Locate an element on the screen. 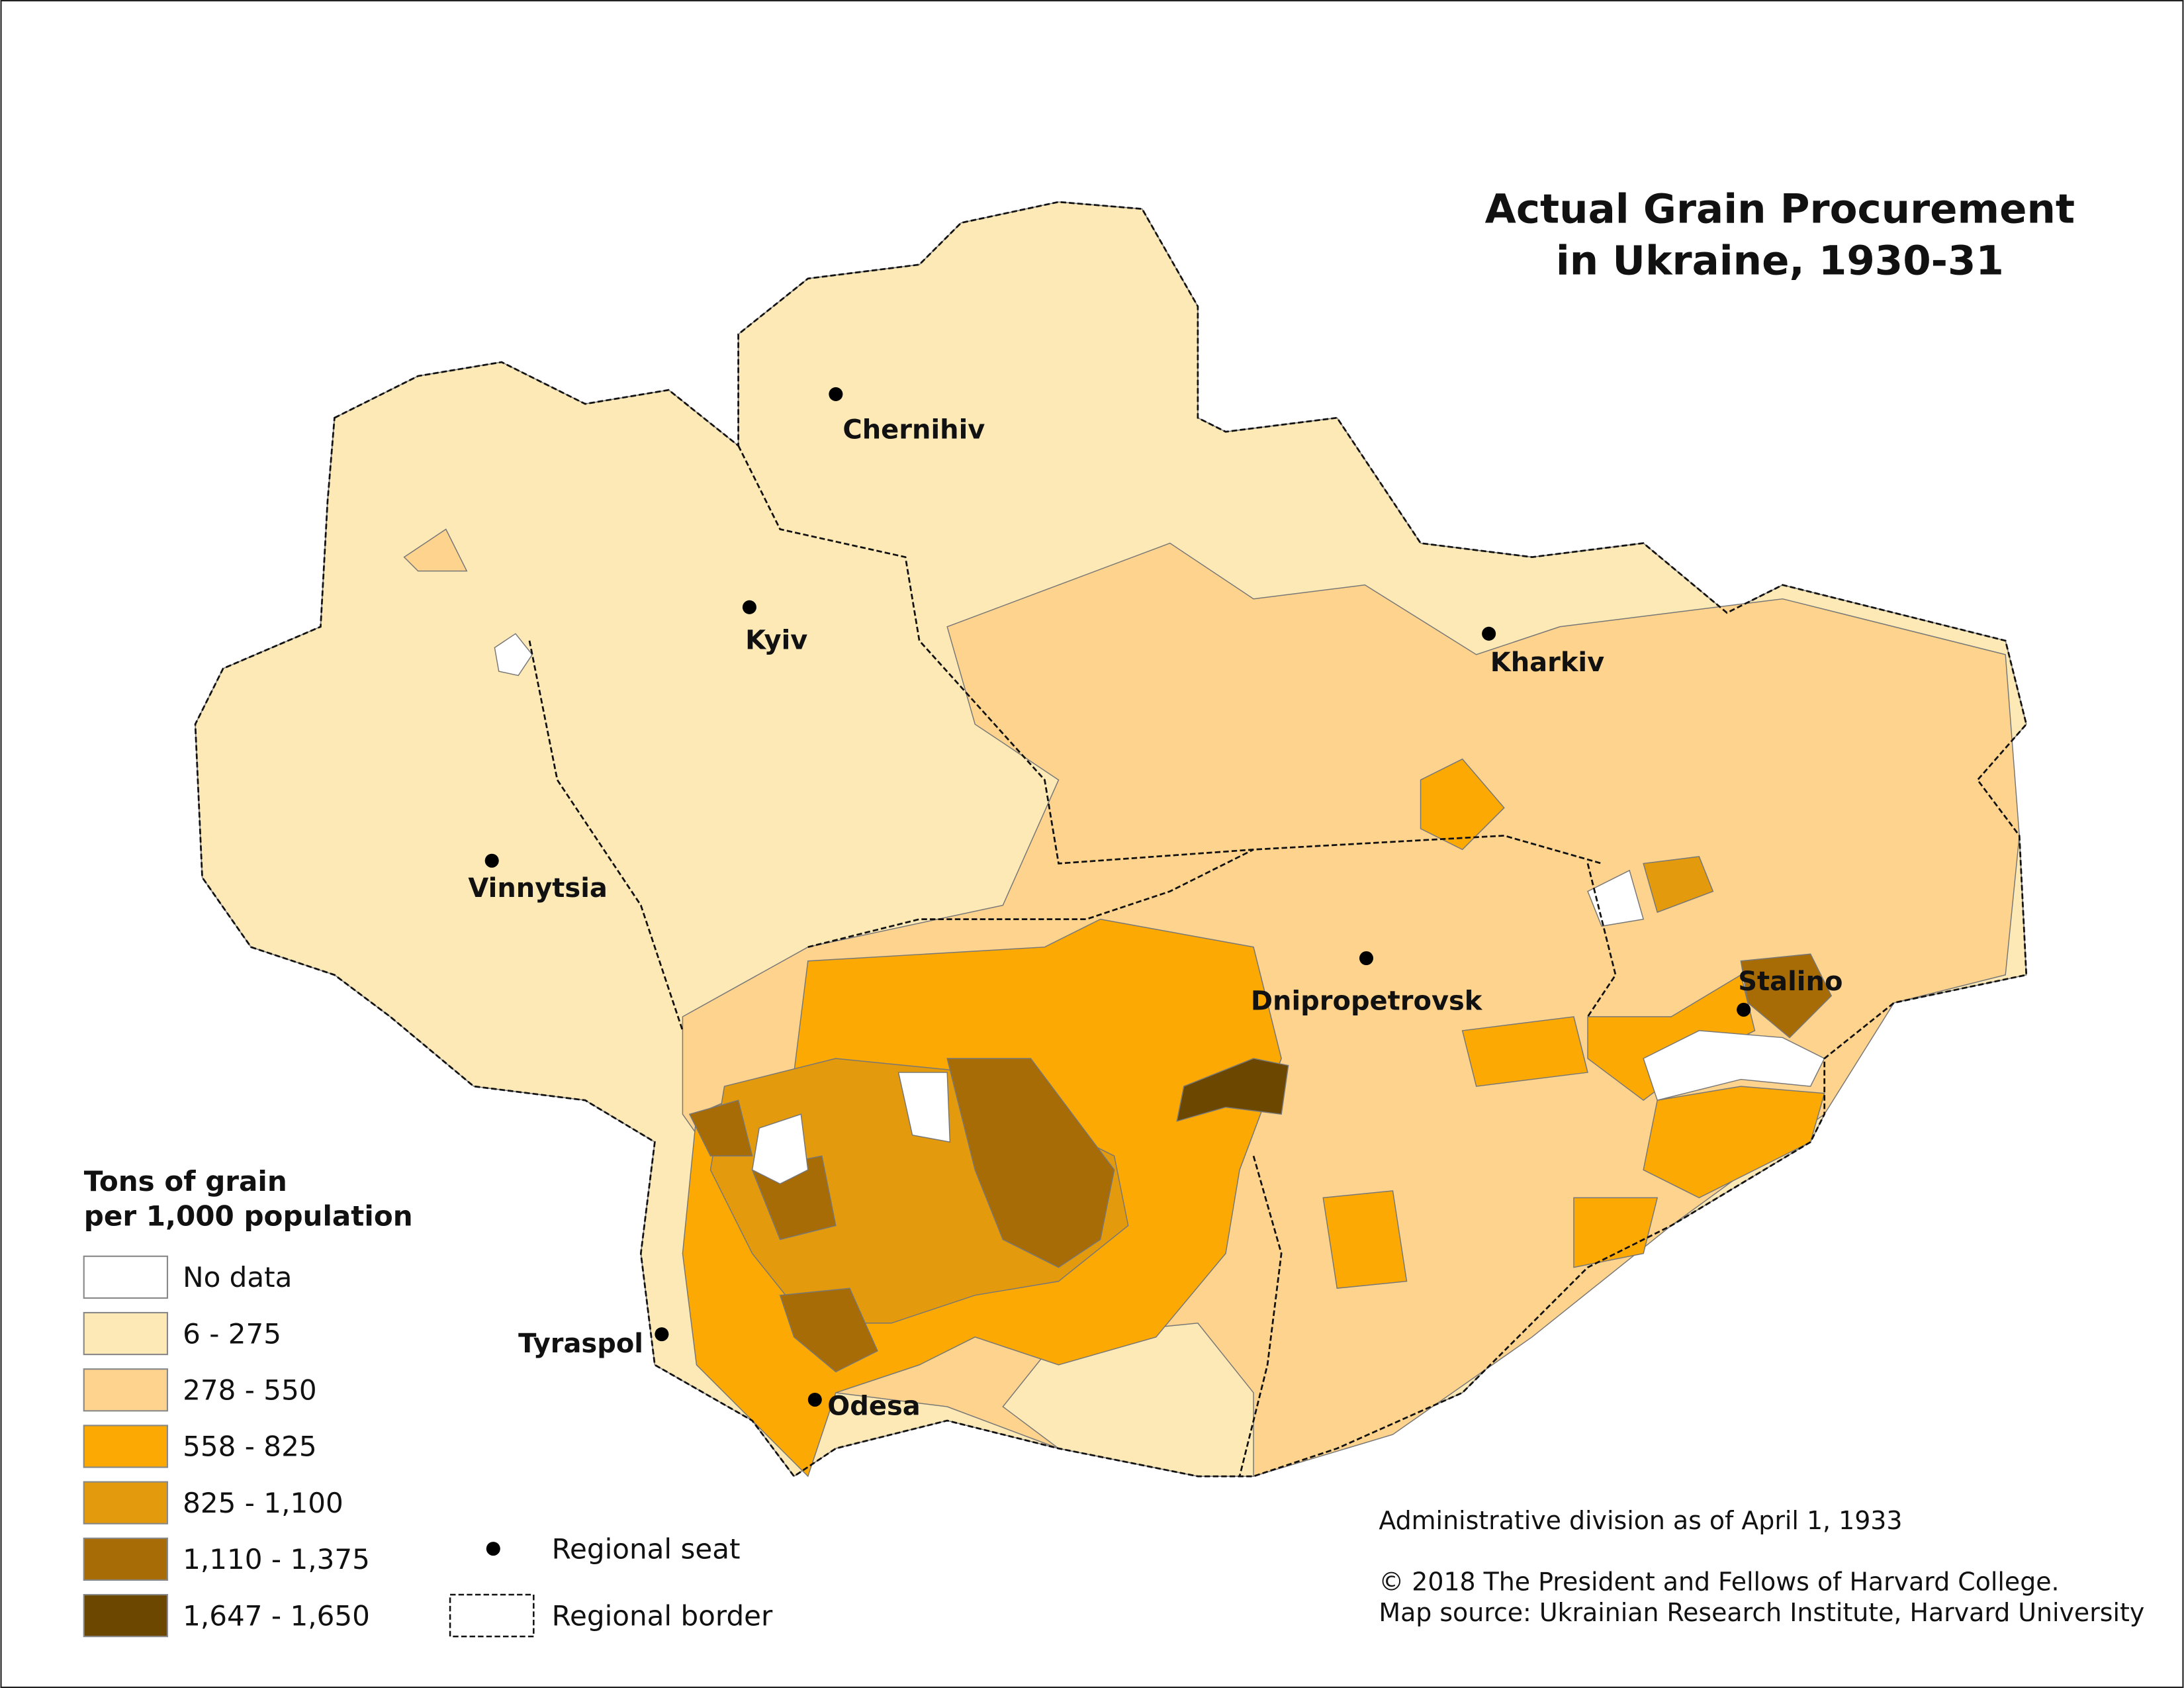  city-label: Kyiv is located at coordinates (776, 640).